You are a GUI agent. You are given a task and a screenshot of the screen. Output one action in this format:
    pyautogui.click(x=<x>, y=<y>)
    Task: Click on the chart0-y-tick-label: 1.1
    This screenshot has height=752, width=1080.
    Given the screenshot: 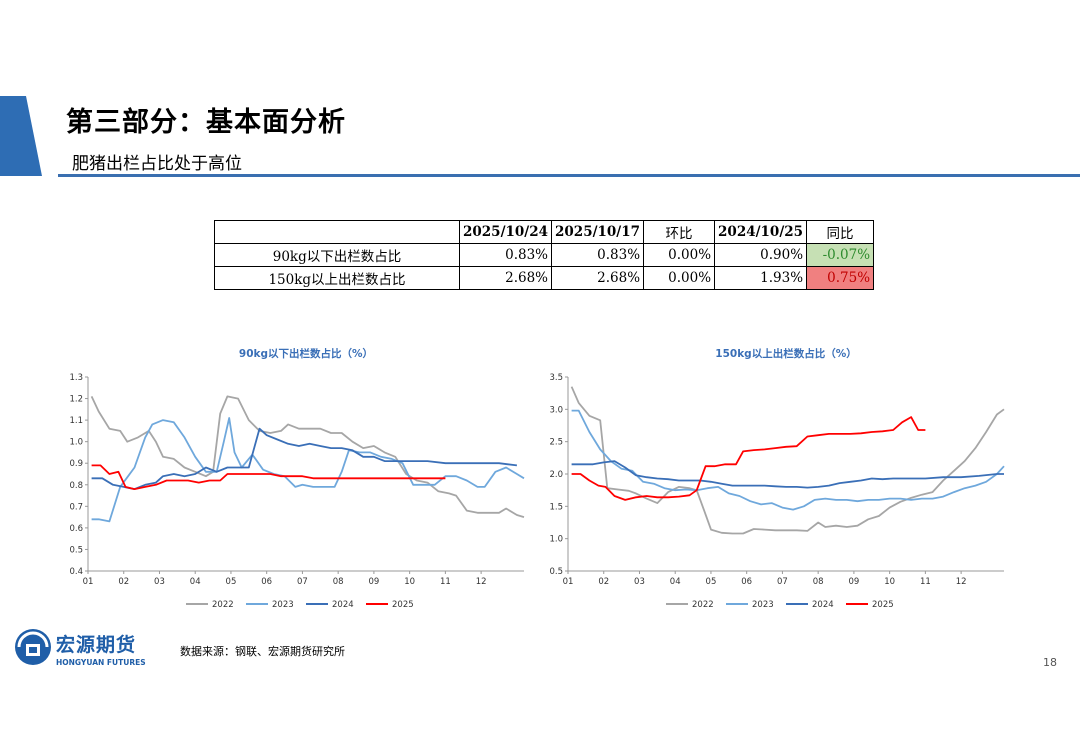 What is the action you would take?
    pyautogui.click(x=76, y=421)
    